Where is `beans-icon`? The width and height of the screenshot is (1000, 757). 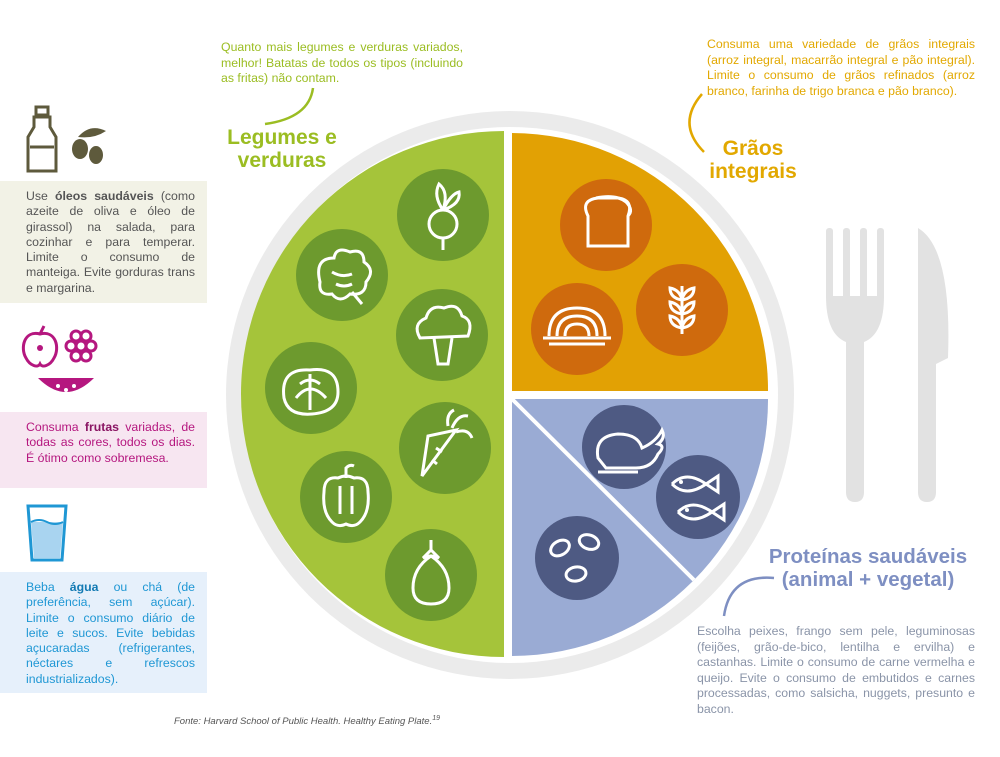 beans-icon is located at coordinates (577, 558).